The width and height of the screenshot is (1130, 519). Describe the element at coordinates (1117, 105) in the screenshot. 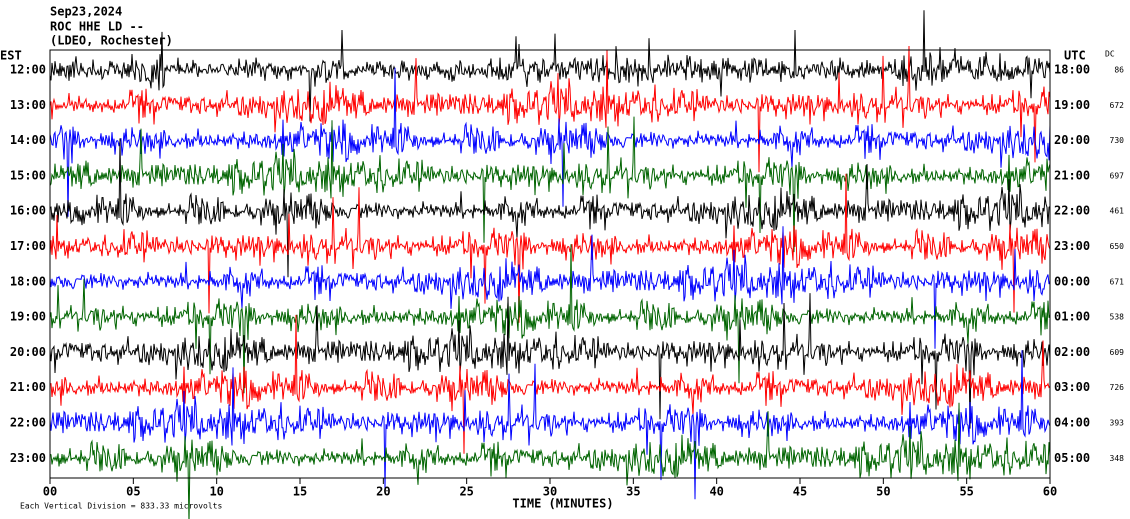

I see `dc-label: 672` at that location.